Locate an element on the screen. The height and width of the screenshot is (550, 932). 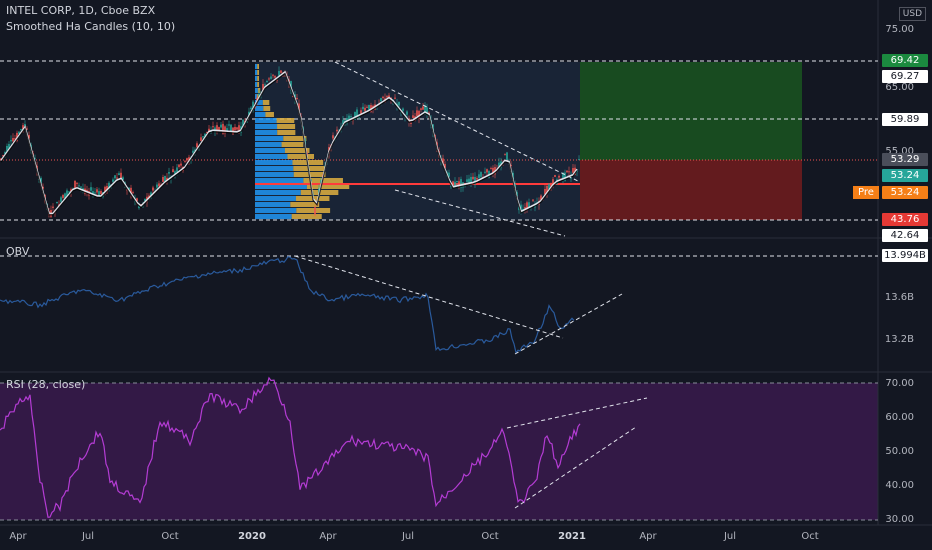
stop-zone is located at coordinates (691, 190).